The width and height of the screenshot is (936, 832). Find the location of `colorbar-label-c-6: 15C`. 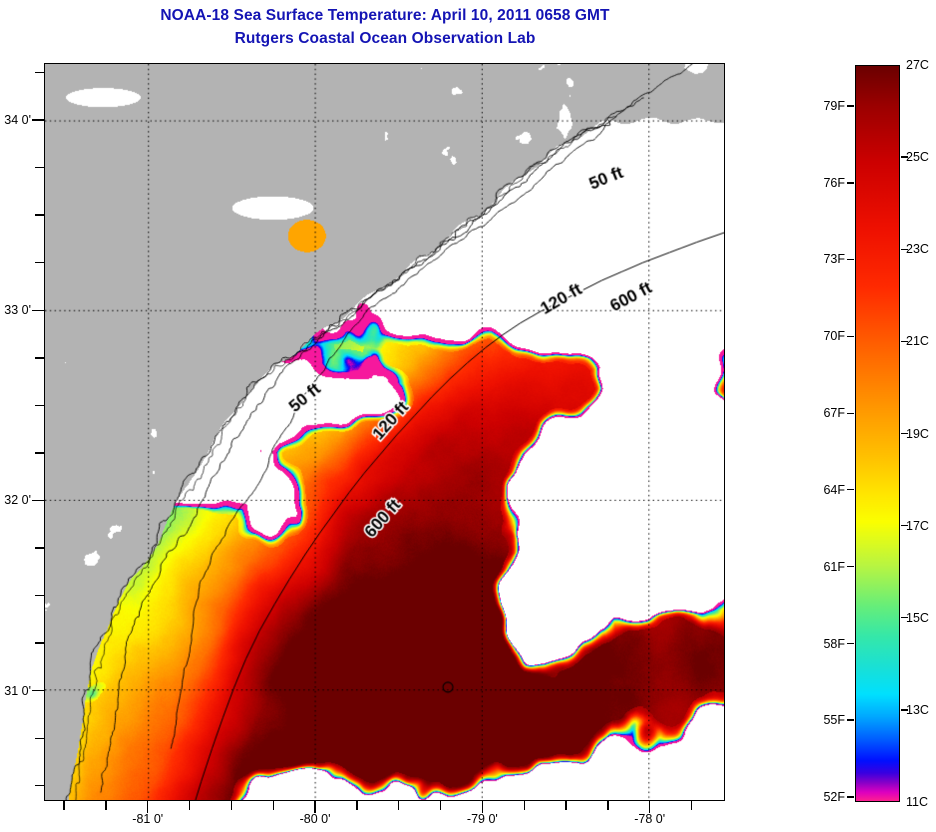

colorbar-label-c-6: 15C is located at coordinates (917, 617).